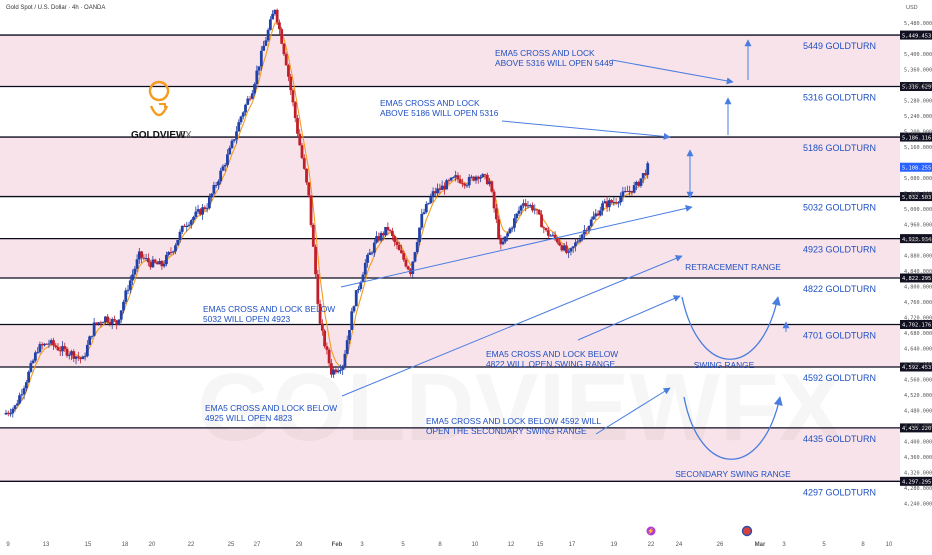 This screenshot has width=932, height=555. What do you see at coordinates (839, 98) in the screenshot?
I see `level-label-1: 5316 GOLDTURN` at bounding box center [839, 98].